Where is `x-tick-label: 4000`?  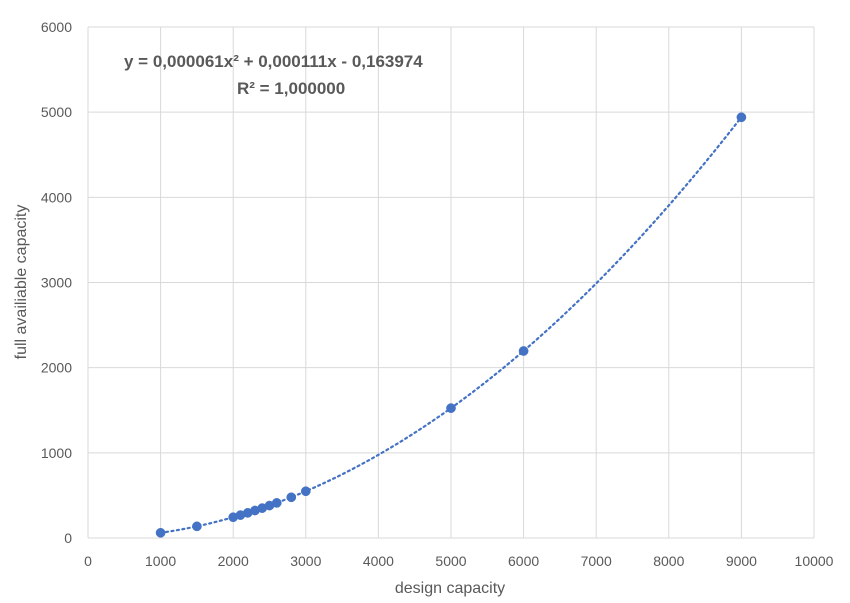
x-tick-label: 4000 is located at coordinates (378, 561).